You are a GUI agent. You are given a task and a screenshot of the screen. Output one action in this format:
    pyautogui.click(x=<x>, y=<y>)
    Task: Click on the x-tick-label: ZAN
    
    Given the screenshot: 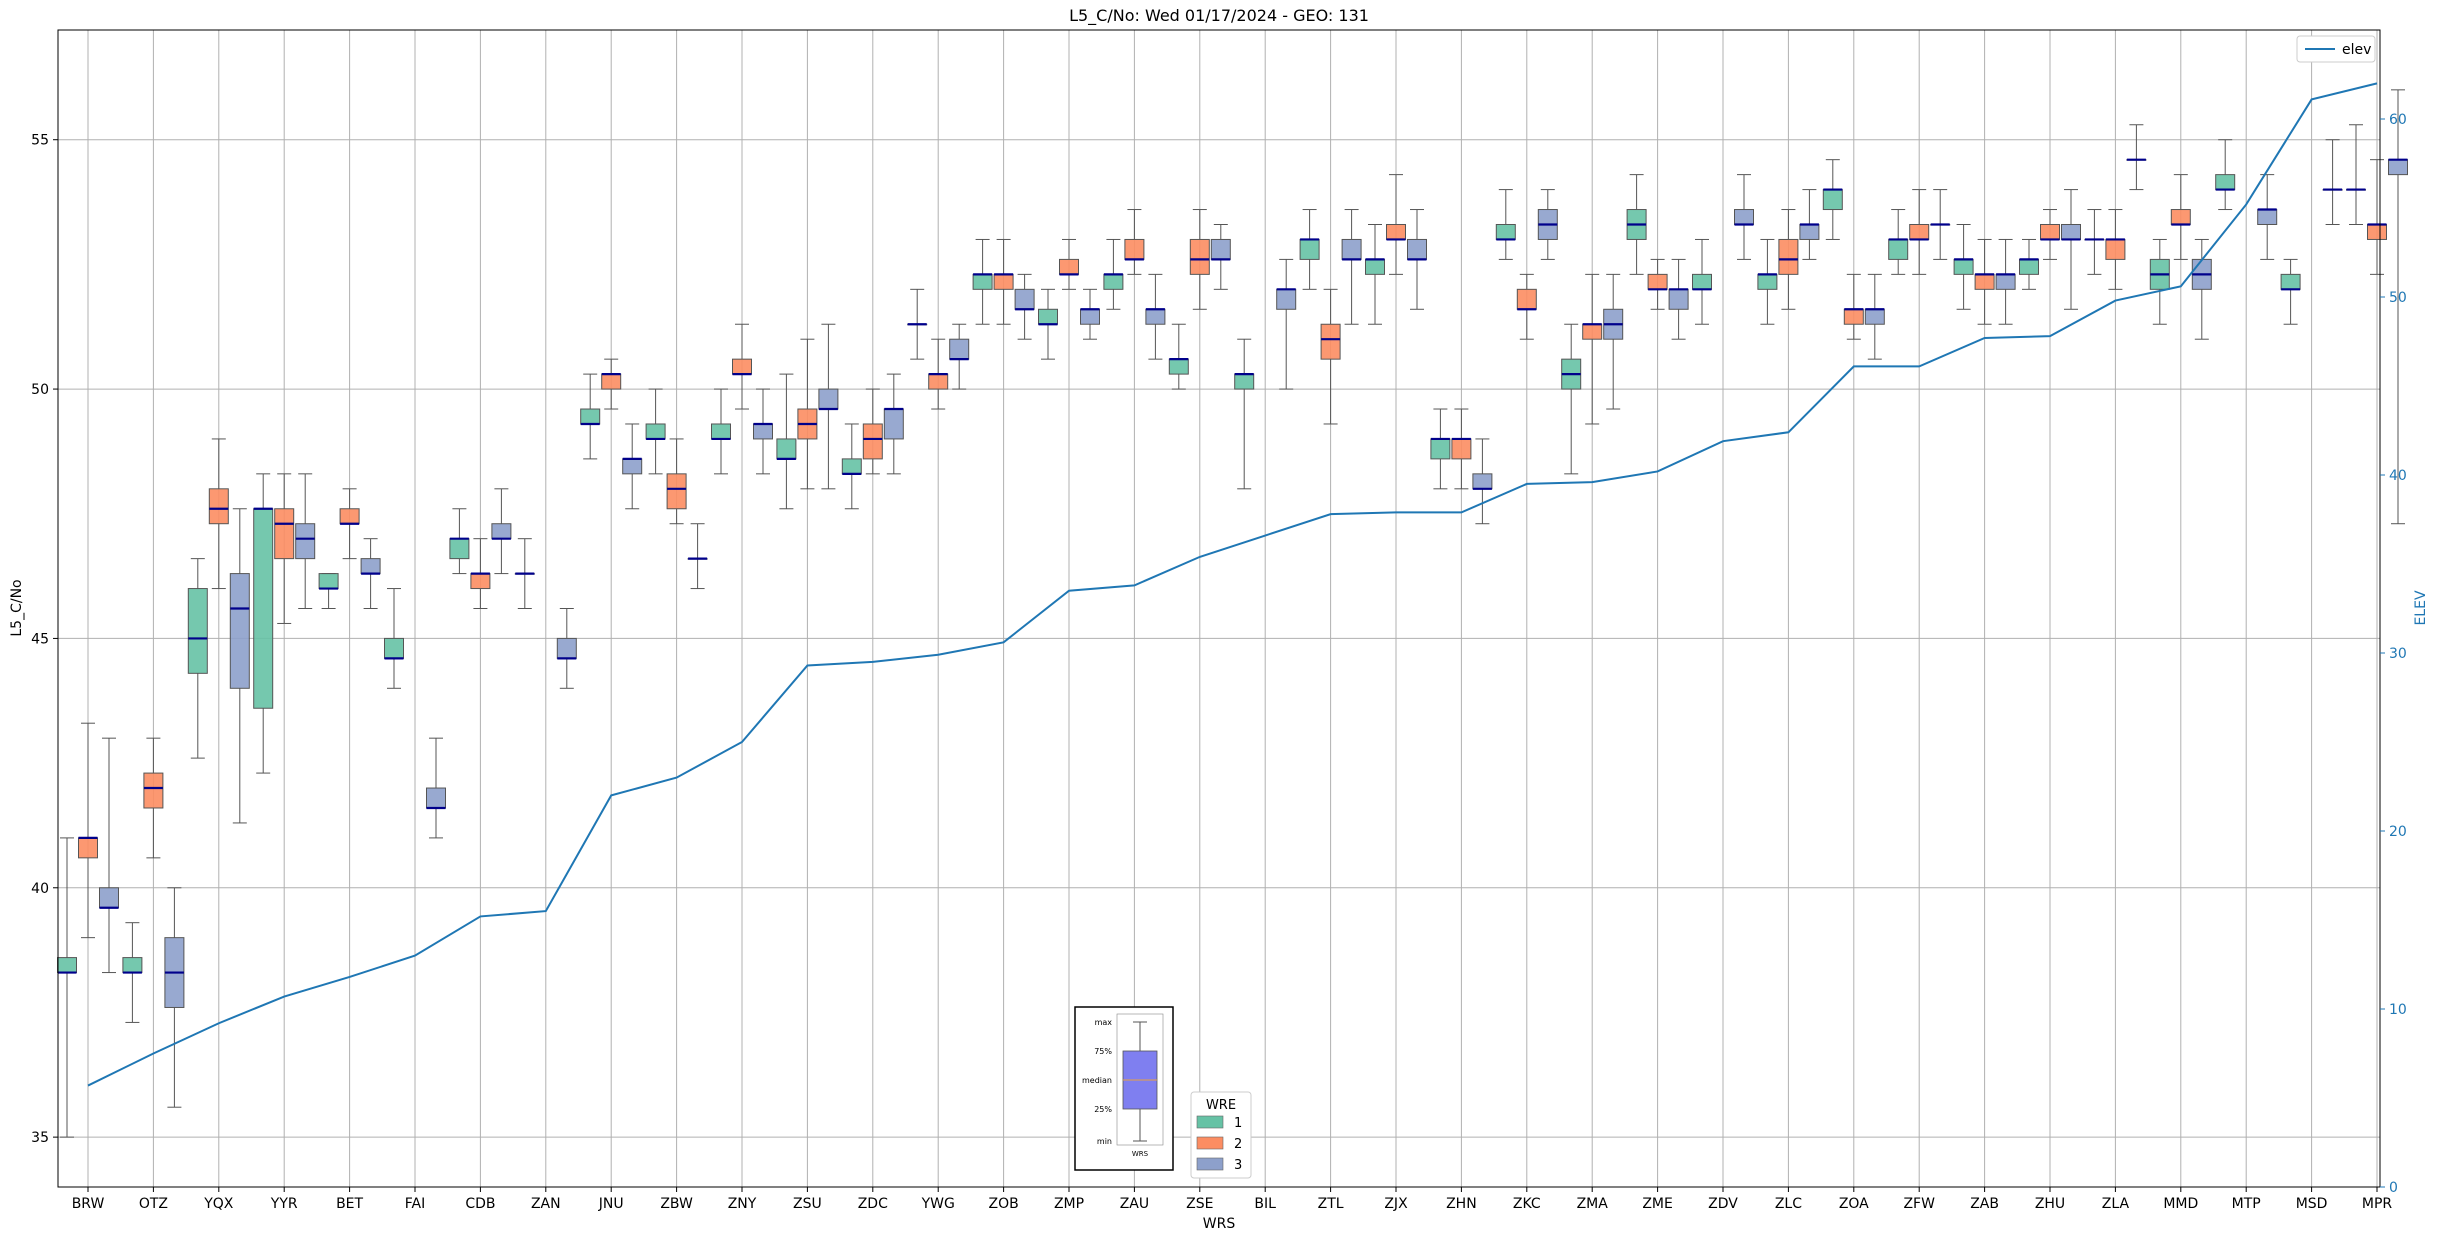 What is the action you would take?
    pyautogui.click(x=546, y=1204)
    